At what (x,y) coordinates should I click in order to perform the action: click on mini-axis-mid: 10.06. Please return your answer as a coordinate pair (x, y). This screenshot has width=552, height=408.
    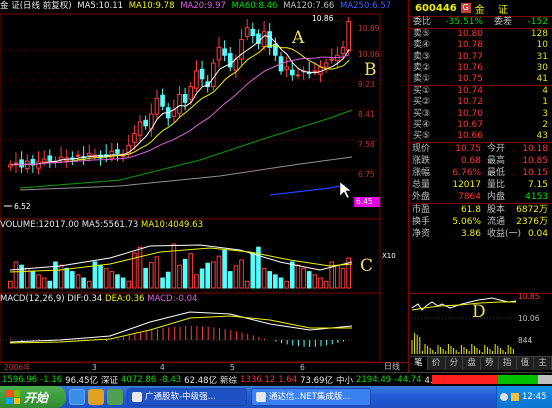
    Looking at the image, I should click on (529, 318).